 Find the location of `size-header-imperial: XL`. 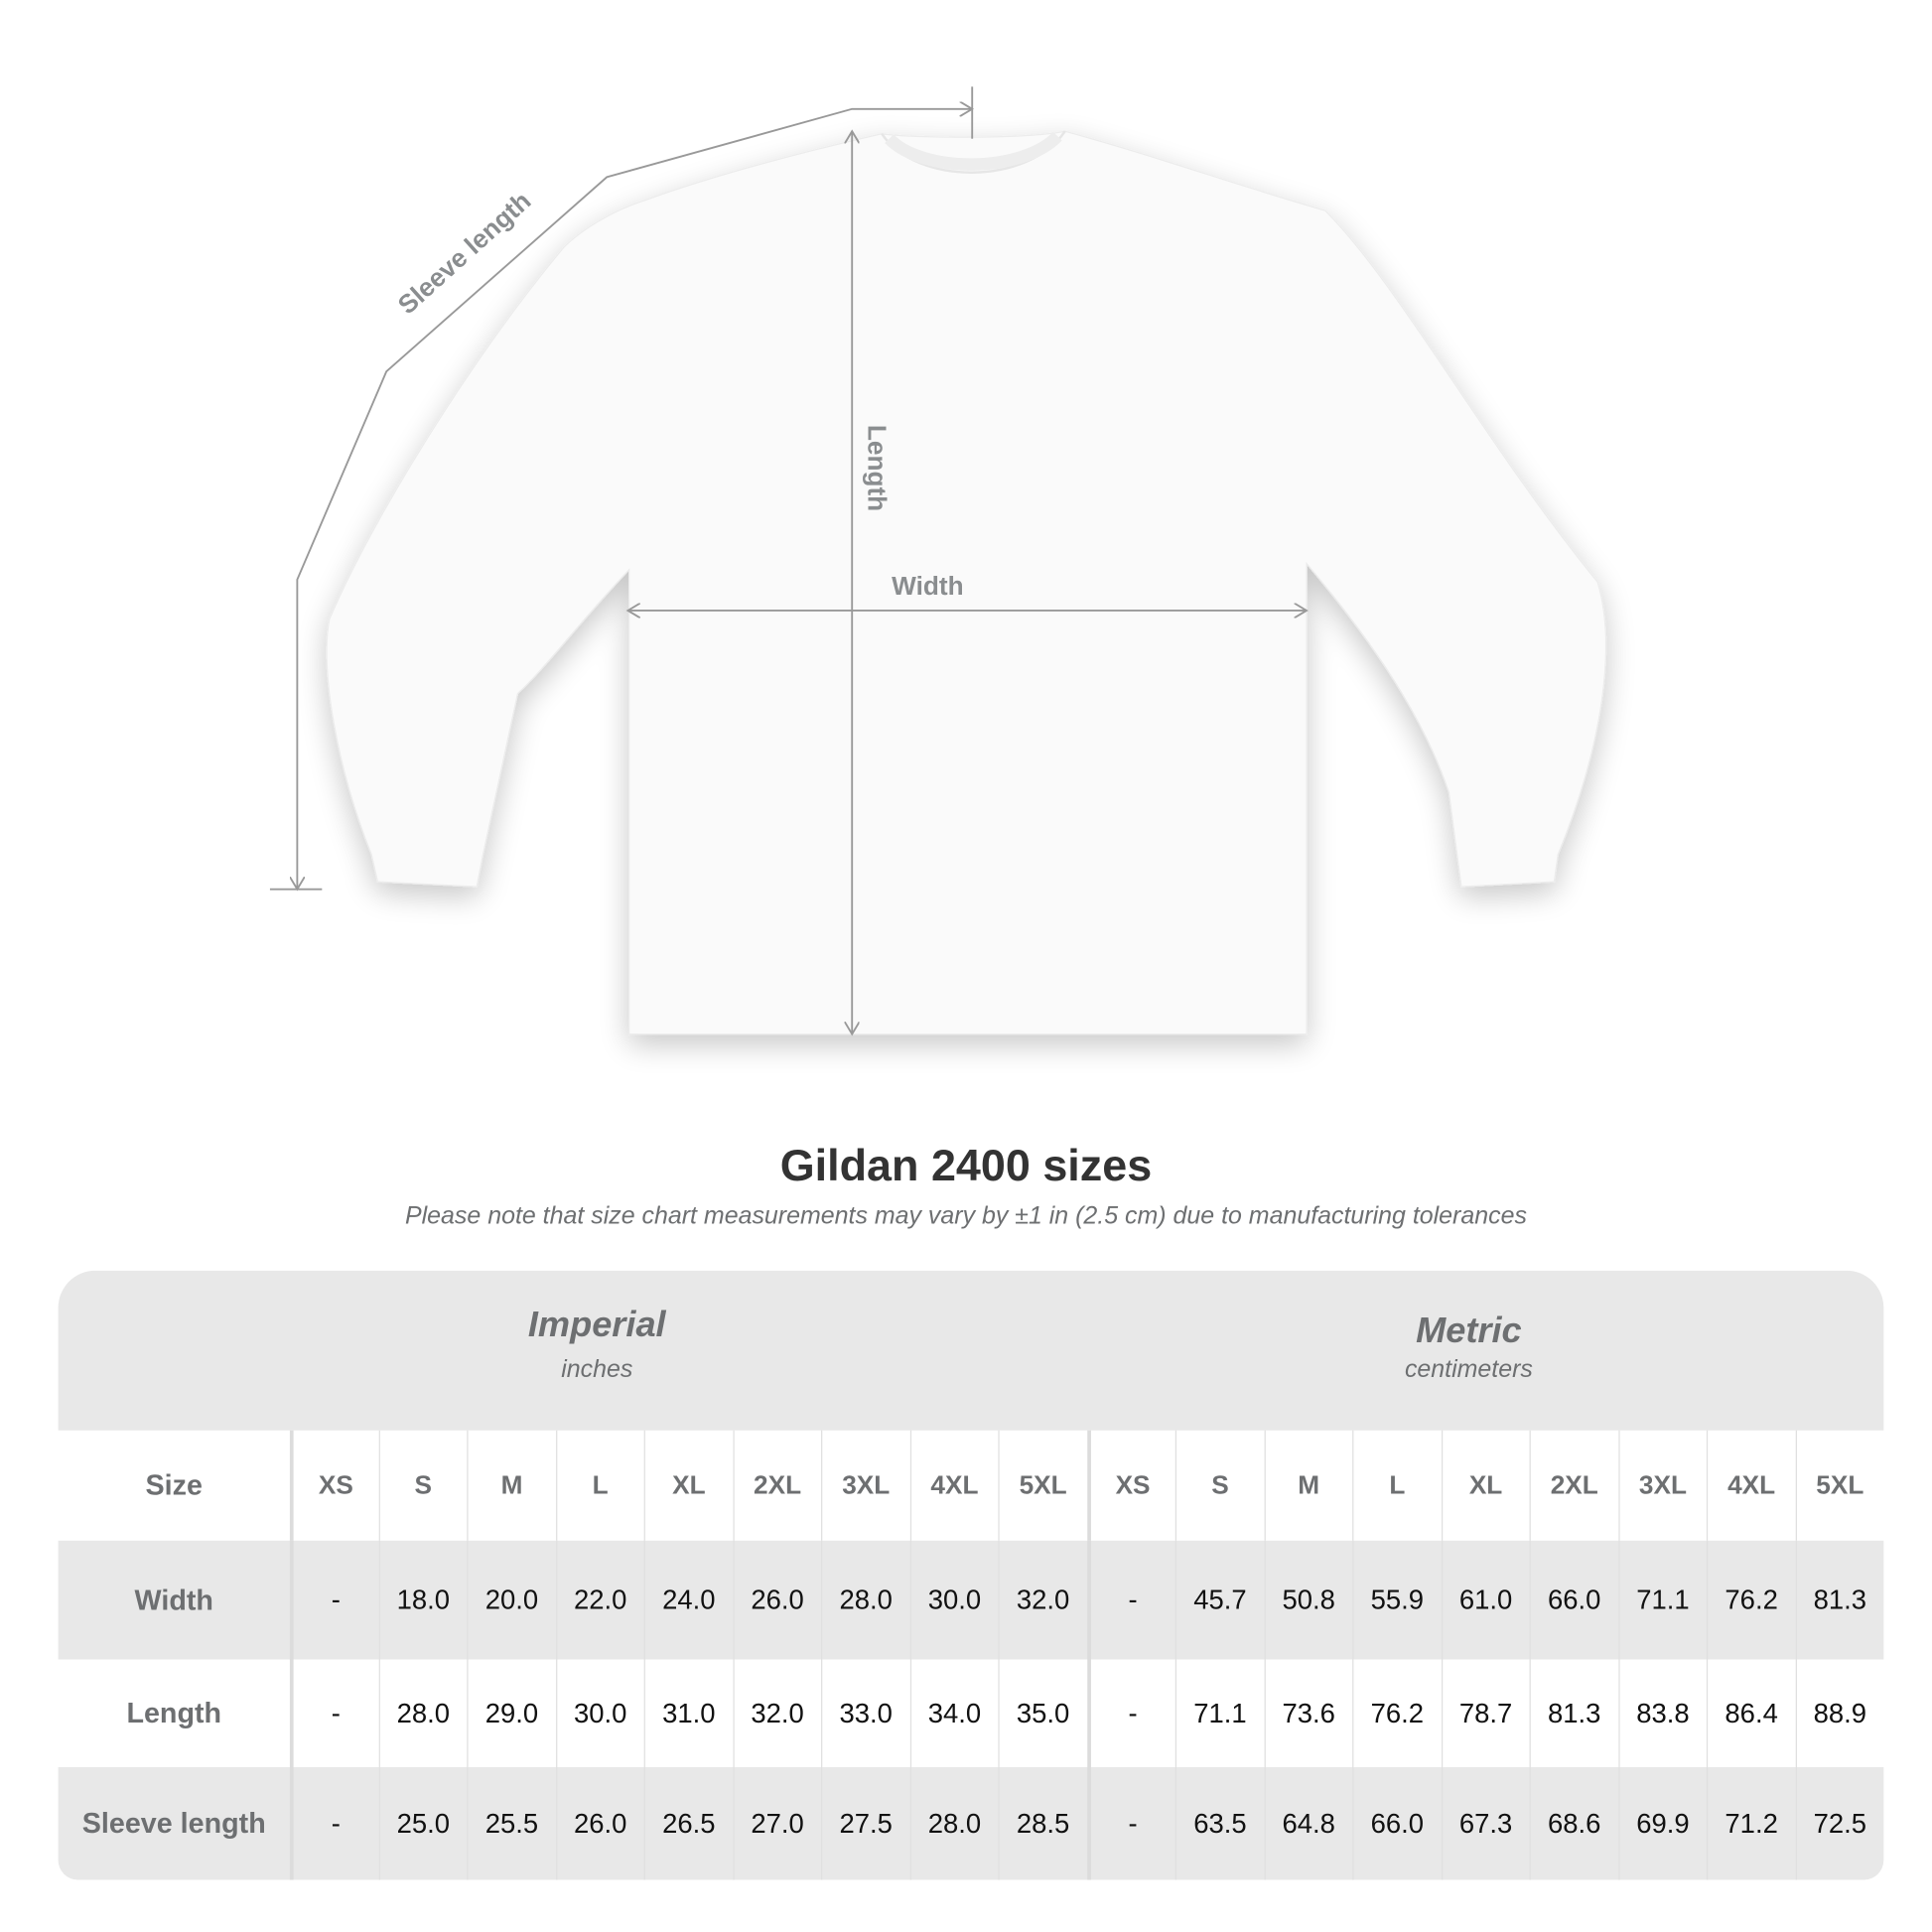

size-header-imperial: XL is located at coordinates (688, 1486).